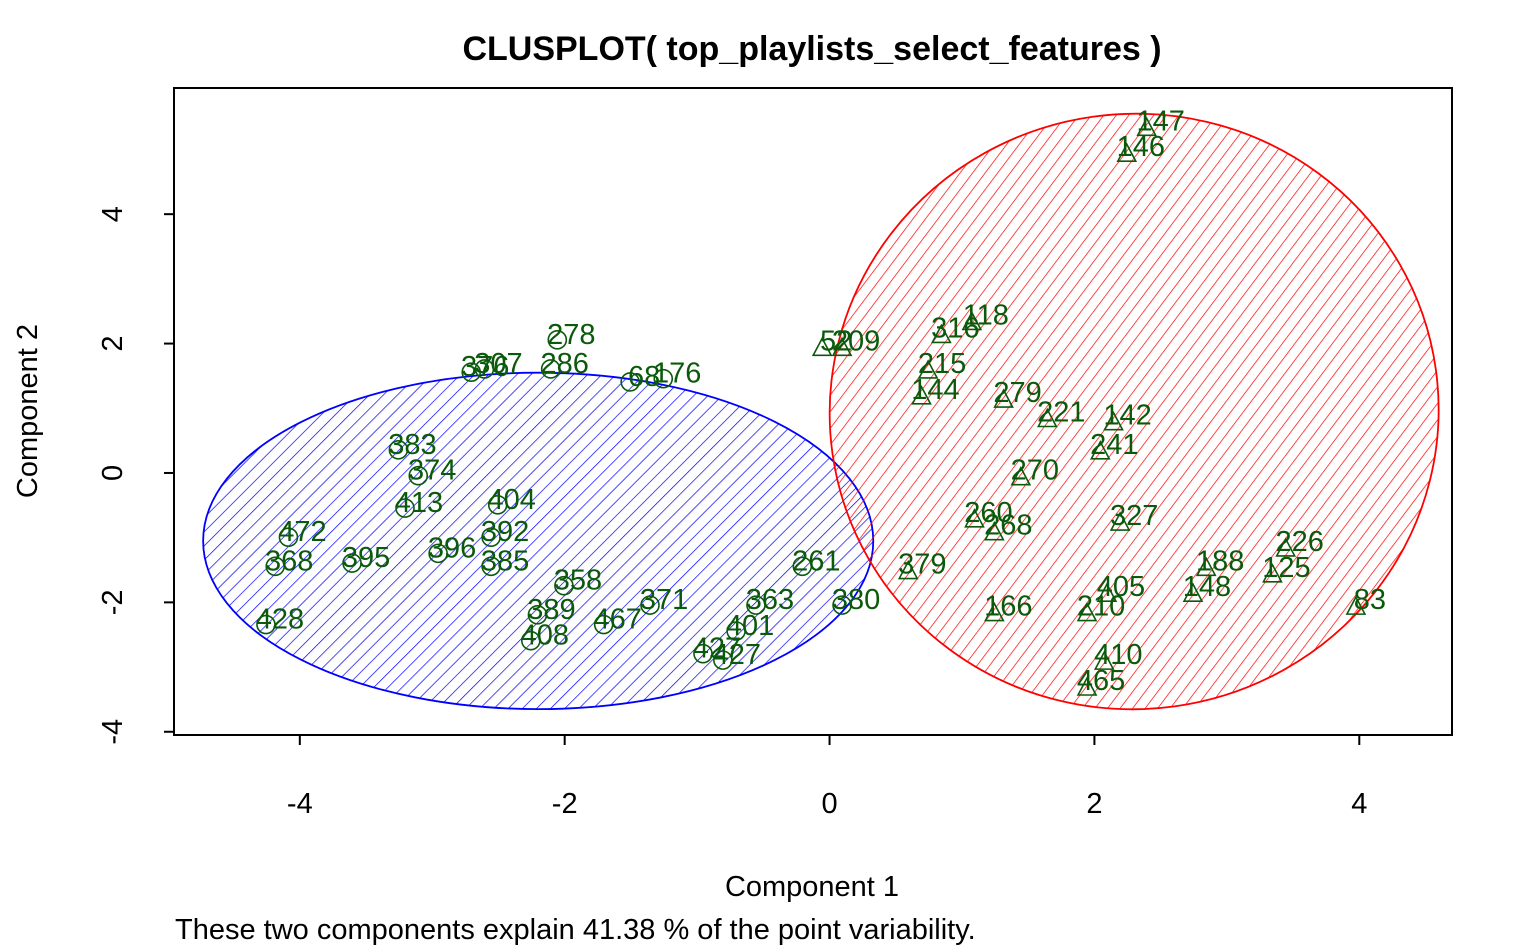  I want to click on data-point: 385, so click(505, 561).